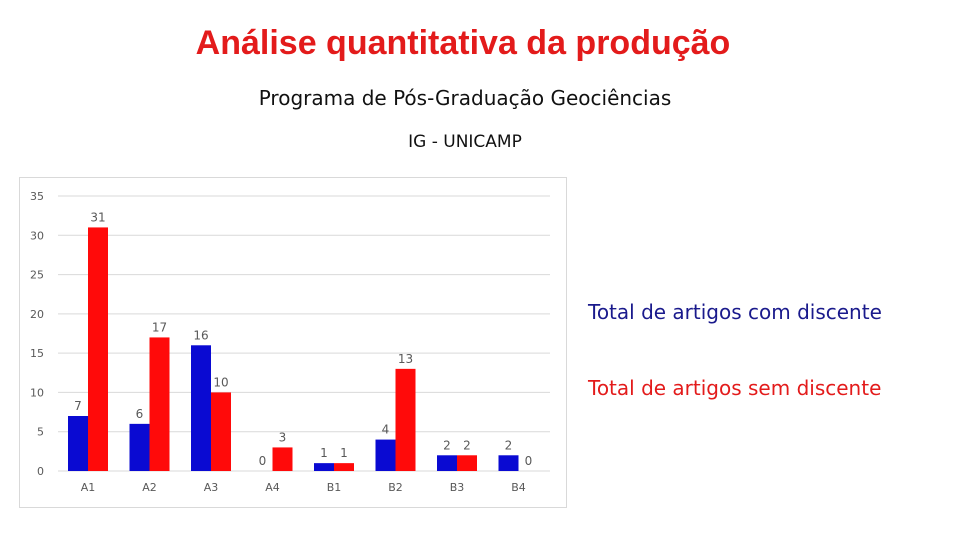  What do you see at coordinates (40, 471) in the screenshot?
I see `y-tick-label-0: 0` at bounding box center [40, 471].